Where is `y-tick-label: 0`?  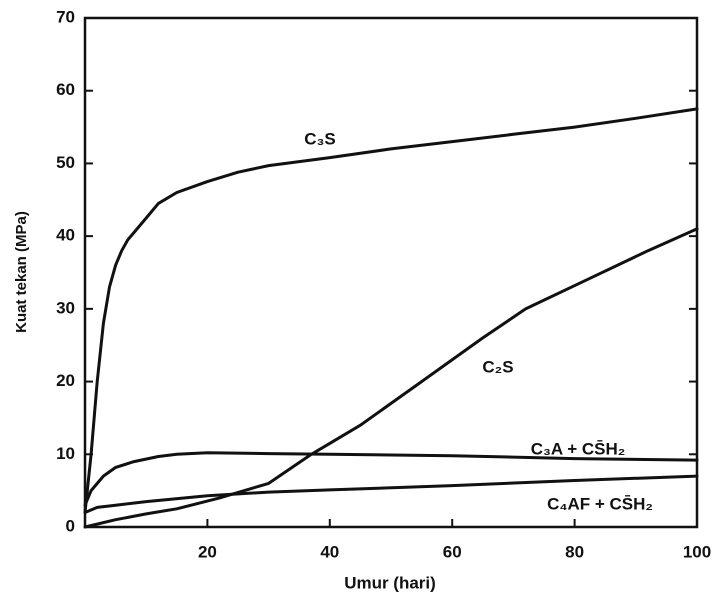
y-tick-label: 0 is located at coordinates (70, 525).